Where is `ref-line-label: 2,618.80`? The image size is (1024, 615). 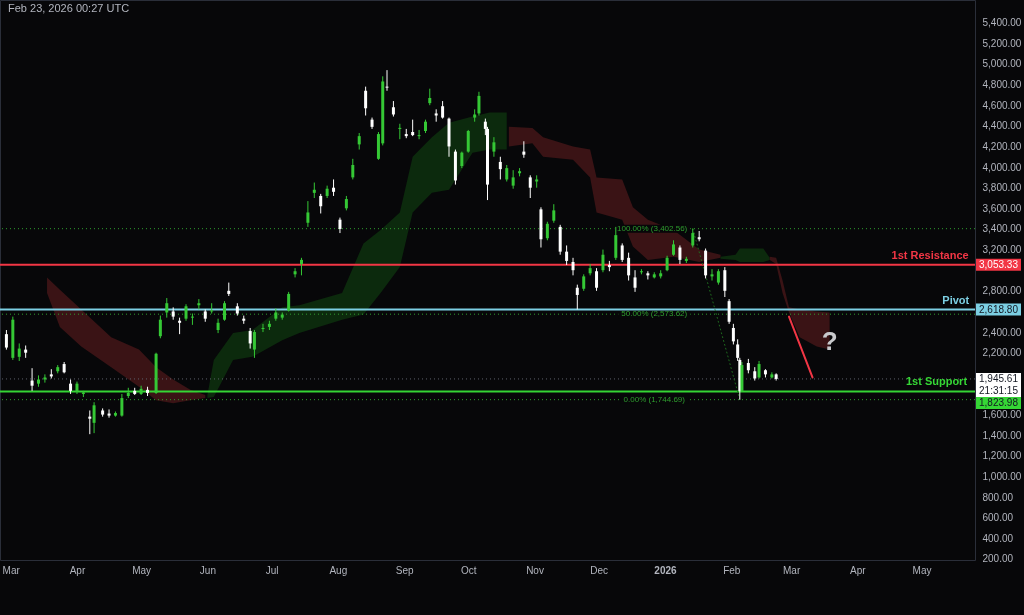 ref-line-label: 2,618.80 is located at coordinates (999, 309).